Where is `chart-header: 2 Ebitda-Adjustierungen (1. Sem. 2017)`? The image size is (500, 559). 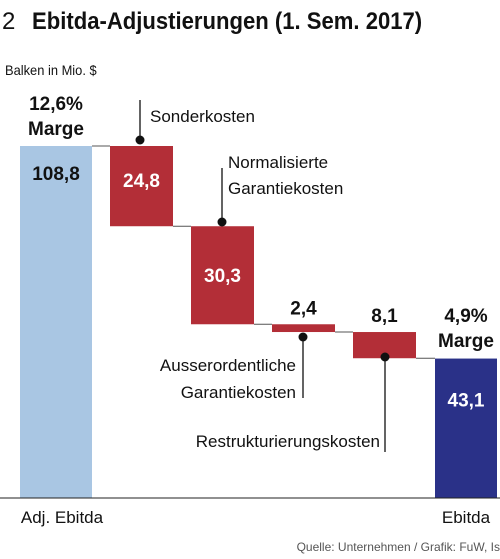 chart-header: 2 Ebitda-Adjustierungen (1. Sem. 2017) is located at coordinates (250, 22).